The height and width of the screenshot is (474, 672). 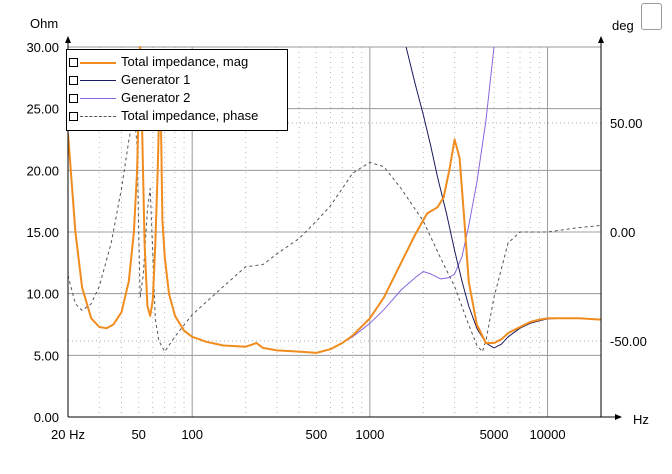 I want to click on right-axis-unit: deg, so click(x=623, y=25).